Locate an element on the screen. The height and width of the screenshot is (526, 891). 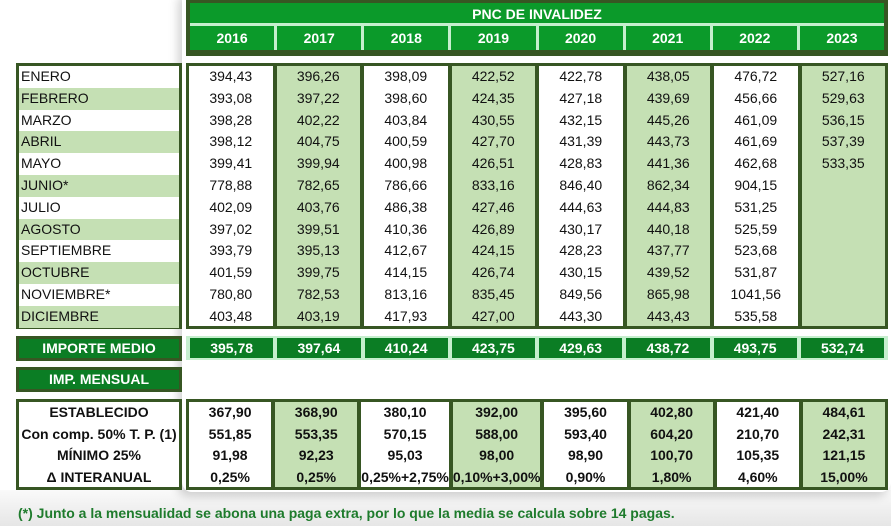
mensual-cell: 0,25% is located at coordinates (316, 476).